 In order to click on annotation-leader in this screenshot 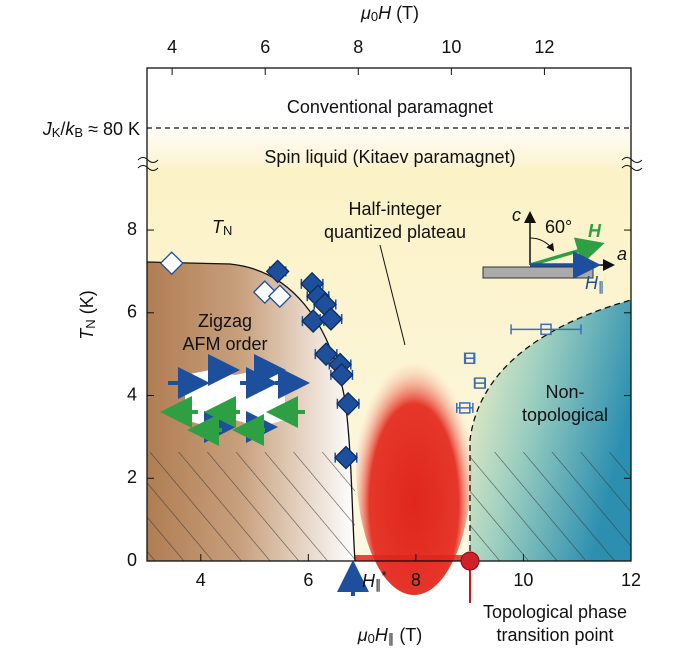, I will do `click(392, 295)`.